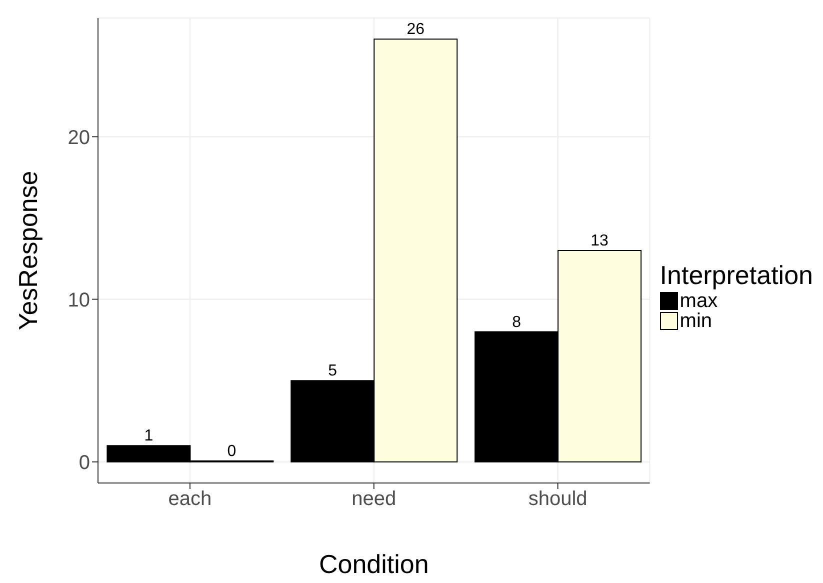 Image resolution: width=823 pixels, height=583 pixels. Describe the element at coordinates (699, 301) in the screenshot. I see `legend-label: max` at that location.